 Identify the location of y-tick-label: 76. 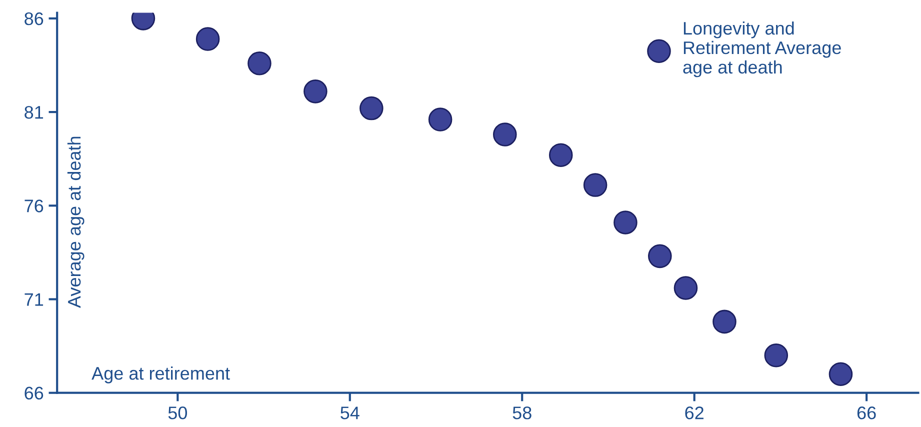
(34, 206).